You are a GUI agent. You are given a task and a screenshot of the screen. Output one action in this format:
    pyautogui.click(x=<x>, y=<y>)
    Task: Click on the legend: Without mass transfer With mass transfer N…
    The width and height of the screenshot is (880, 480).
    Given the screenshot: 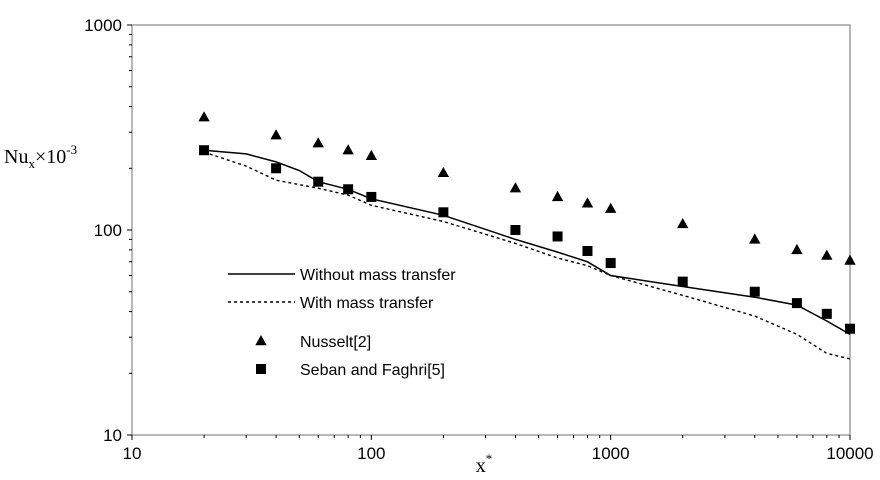 What is the action you would take?
    pyautogui.click(x=342, y=323)
    